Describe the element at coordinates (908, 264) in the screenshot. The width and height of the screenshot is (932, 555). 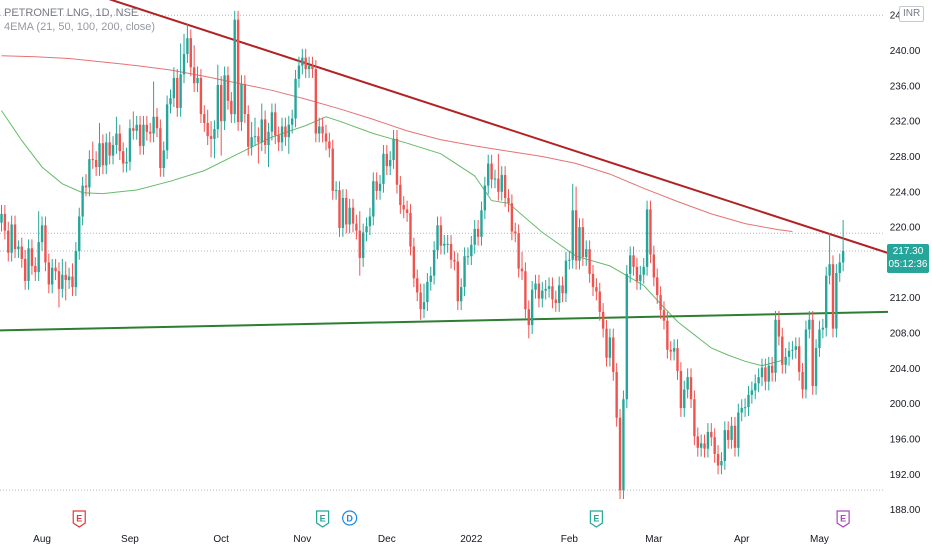
I see `bar-countdown: 05:12:36` at that location.